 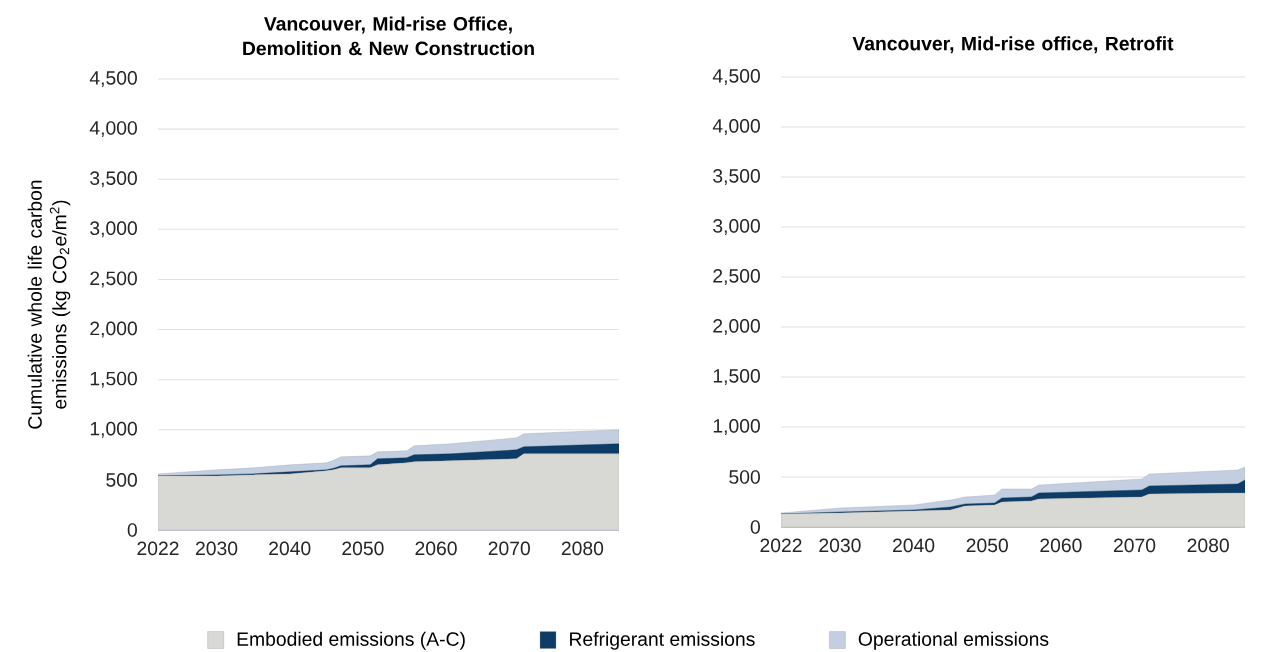 What do you see at coordinates (953, 640) in the screenshot?
I see `legend-label: Operational emissions` at bounding box center [953, 640].